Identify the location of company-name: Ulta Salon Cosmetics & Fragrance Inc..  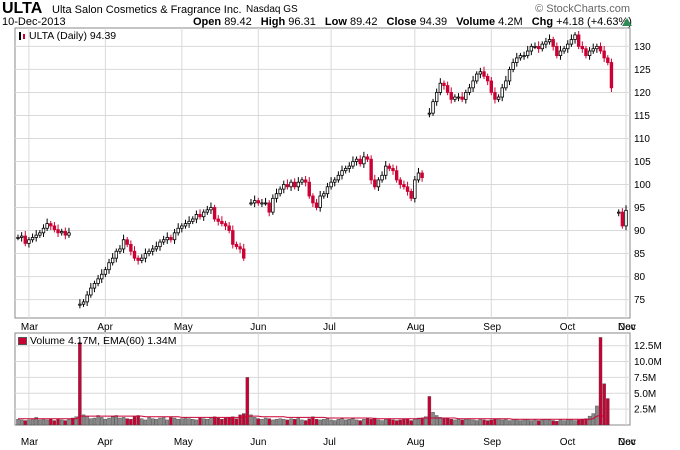
(147, 10).